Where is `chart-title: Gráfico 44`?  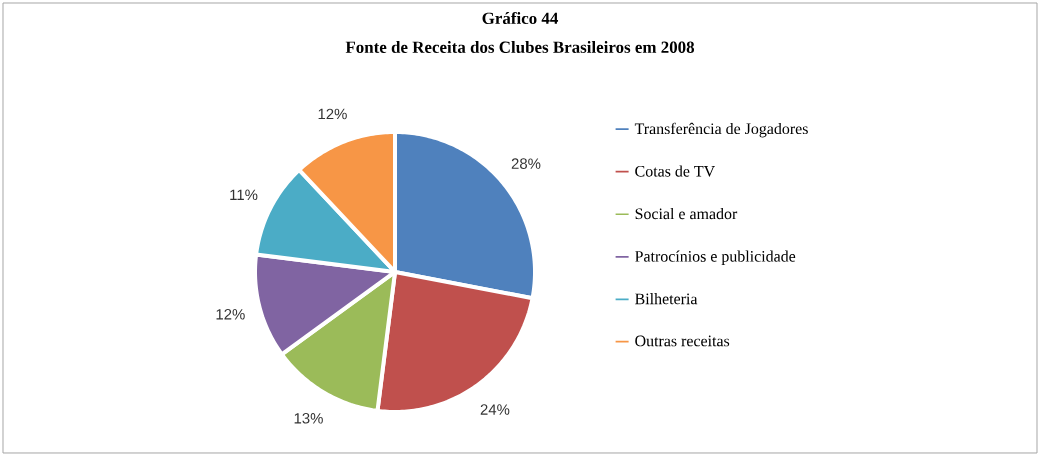 chart-title: Gráfico 44 is located at coordinates (520, 18).